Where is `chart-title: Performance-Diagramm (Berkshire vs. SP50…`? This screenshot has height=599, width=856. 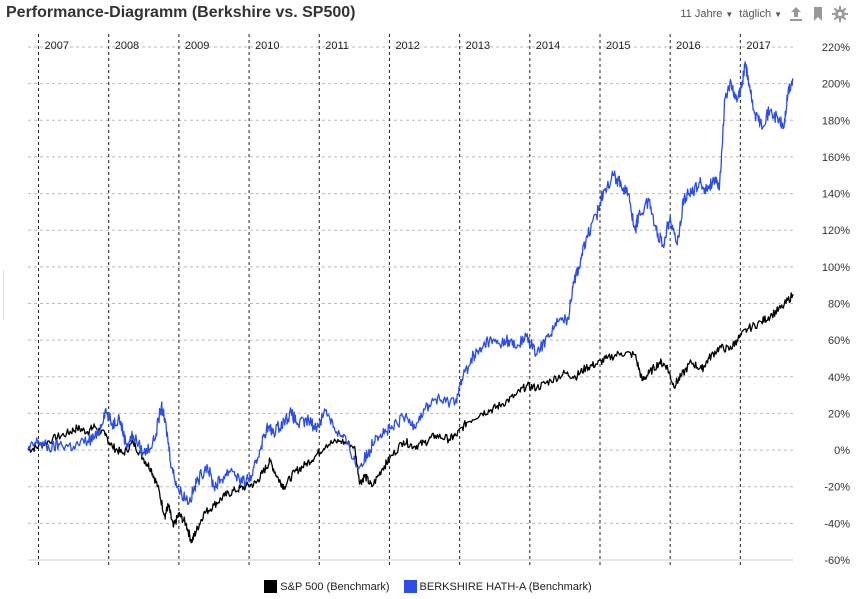 chart-title: Performance-Diagramm (Berkshire vs. SP50… is located at coordinates (181, 12).